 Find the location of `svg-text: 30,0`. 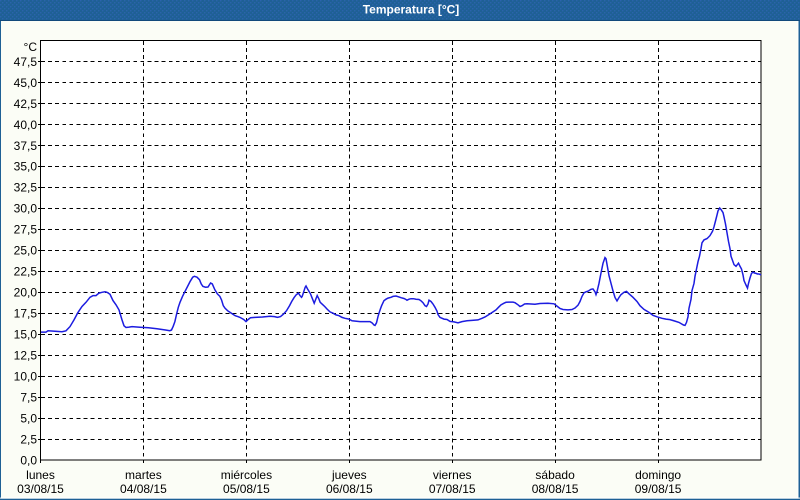

svg-text: 30,0 is located at coordinates (26, 209).